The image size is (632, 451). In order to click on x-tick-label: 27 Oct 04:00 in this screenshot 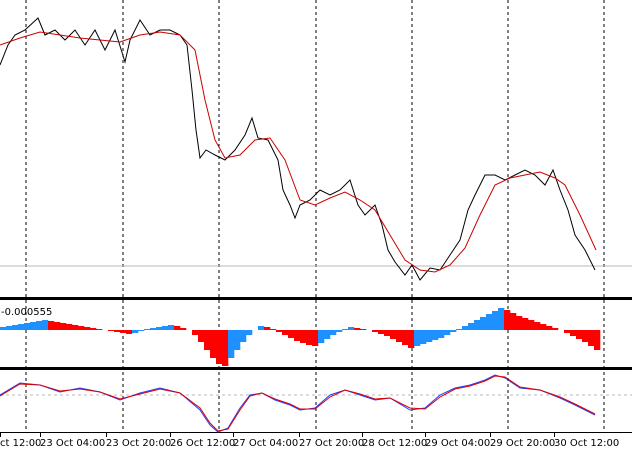, I will do `click(265, 443)`.